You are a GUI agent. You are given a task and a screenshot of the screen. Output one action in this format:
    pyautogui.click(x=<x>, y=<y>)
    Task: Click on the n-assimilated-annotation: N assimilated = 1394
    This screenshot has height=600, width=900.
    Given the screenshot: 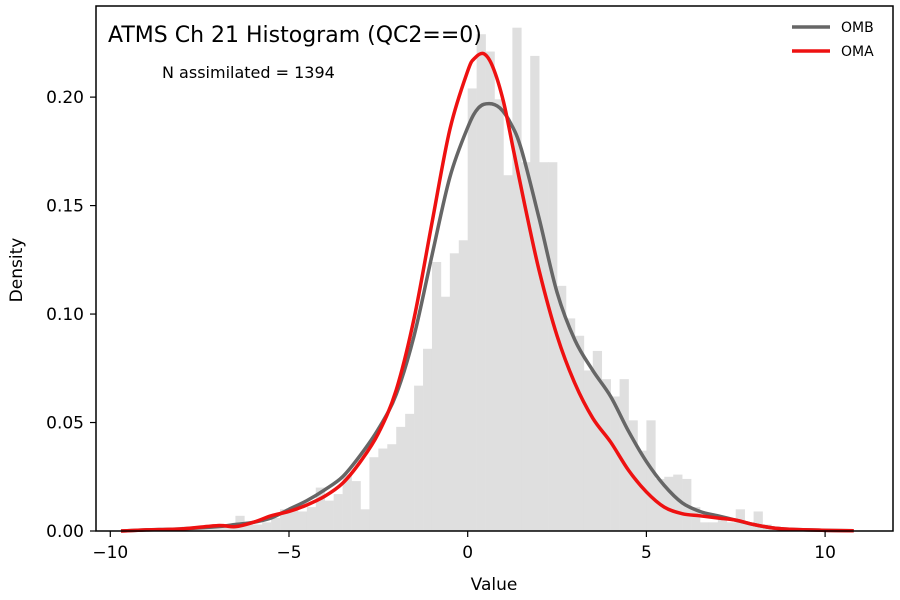 What is the action you would take?
    pyautogui.click(x=248, y=72)
    